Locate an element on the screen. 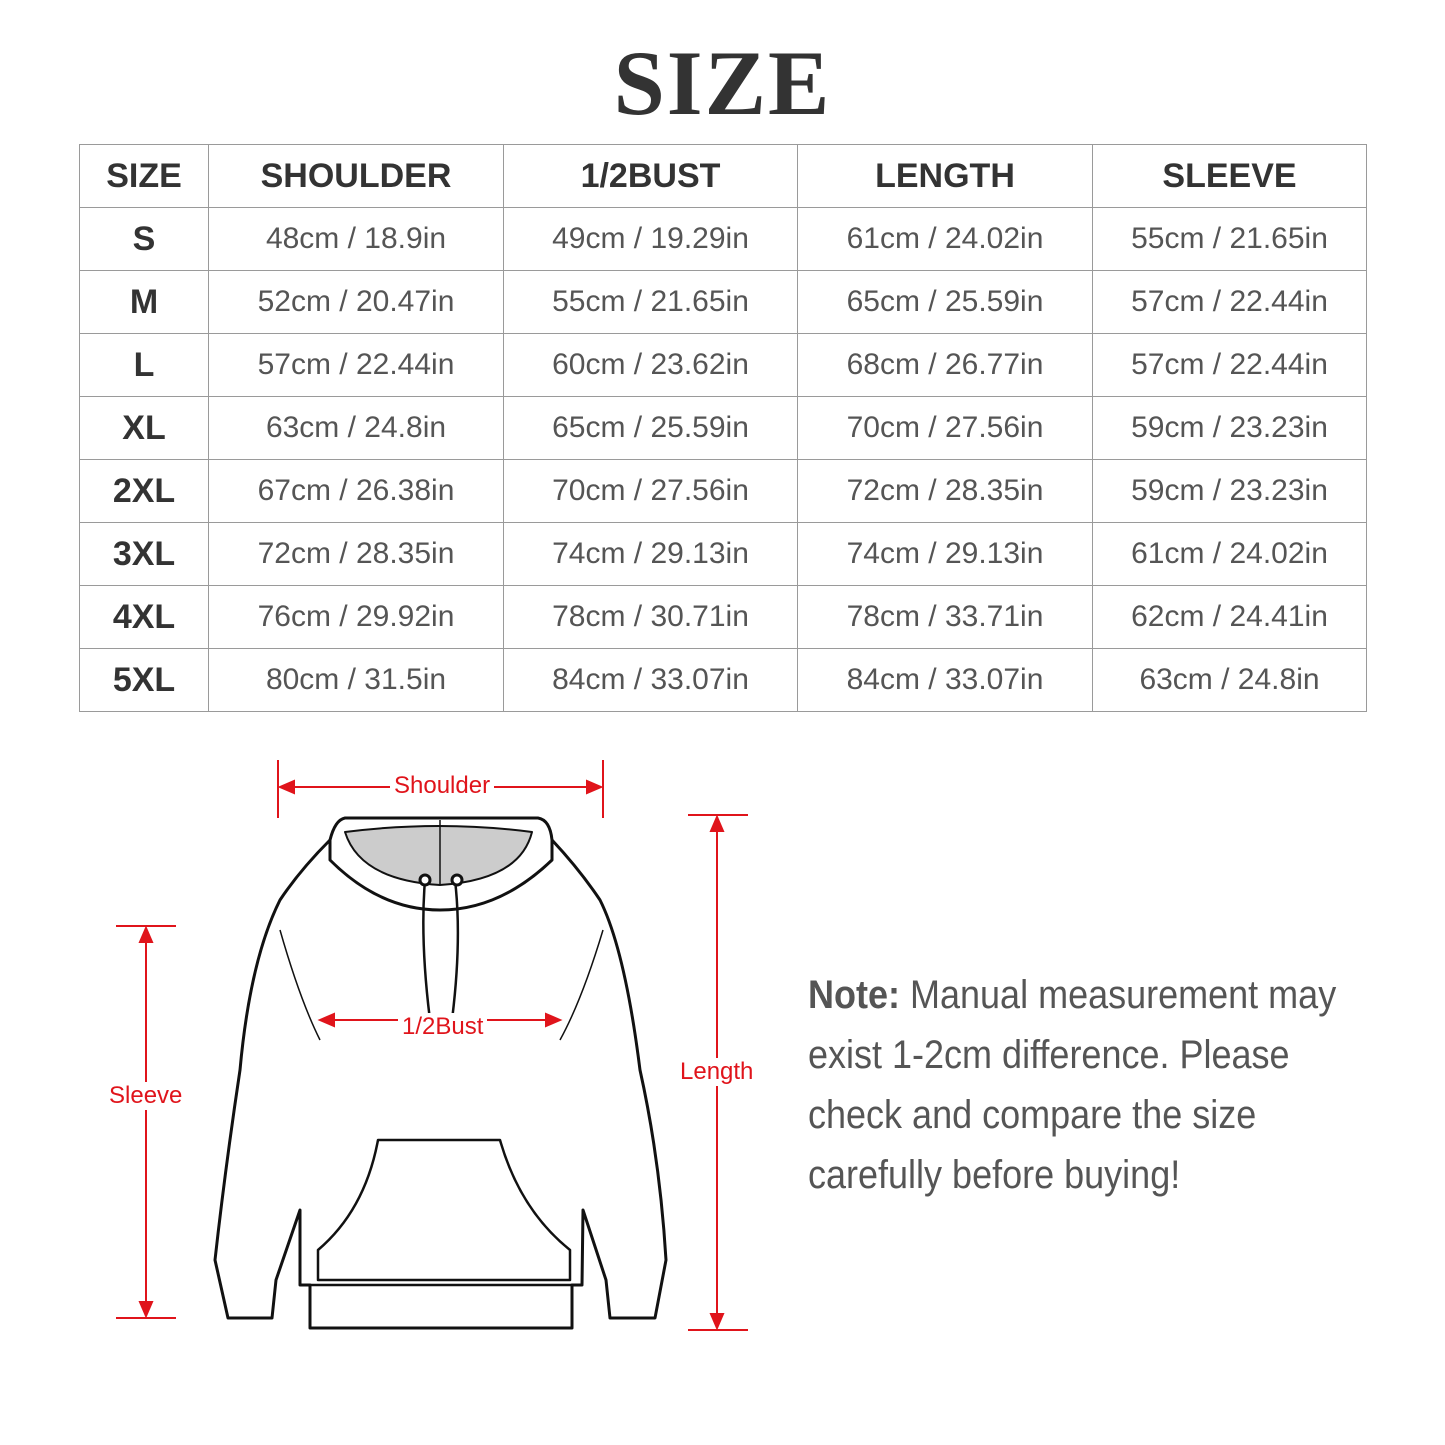  measurement-cell: 80cm / 31.5in is located at coordinates (356, 680).